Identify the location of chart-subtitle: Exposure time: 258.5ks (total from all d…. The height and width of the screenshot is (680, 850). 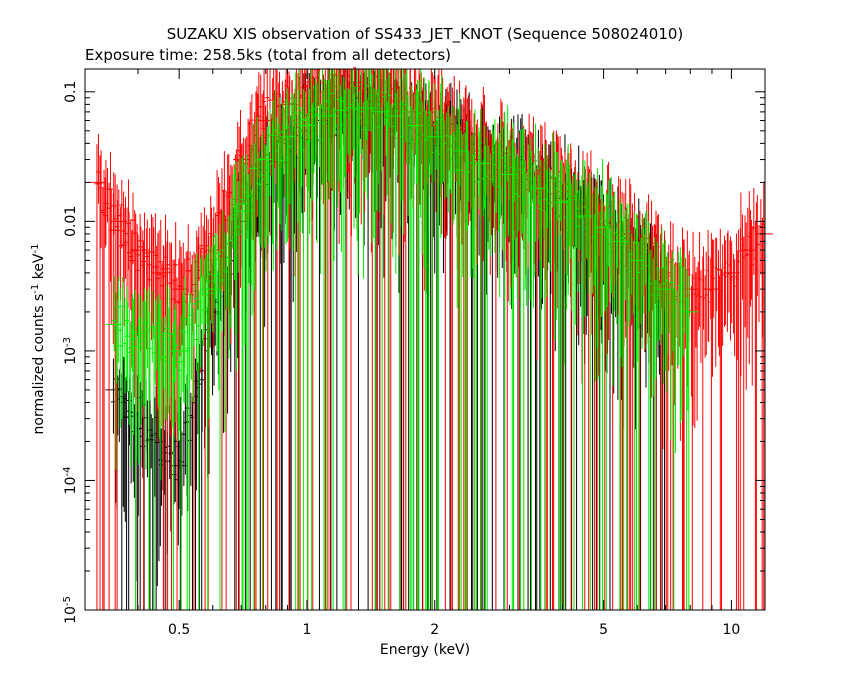
(268, 55).